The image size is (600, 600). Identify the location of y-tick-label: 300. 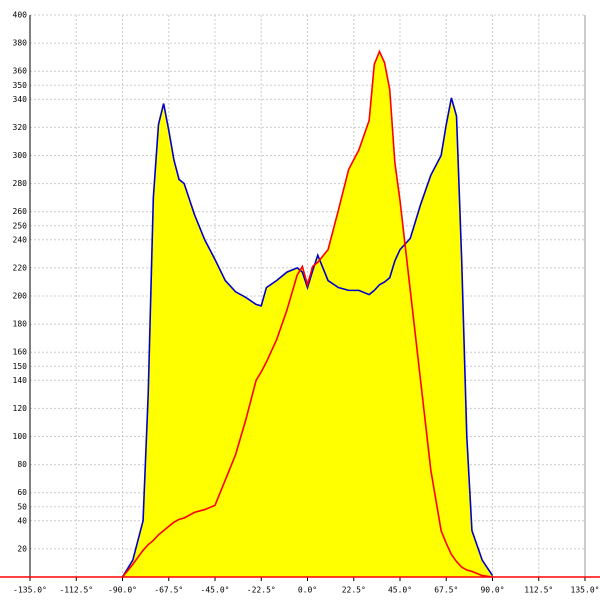
(20, 155).